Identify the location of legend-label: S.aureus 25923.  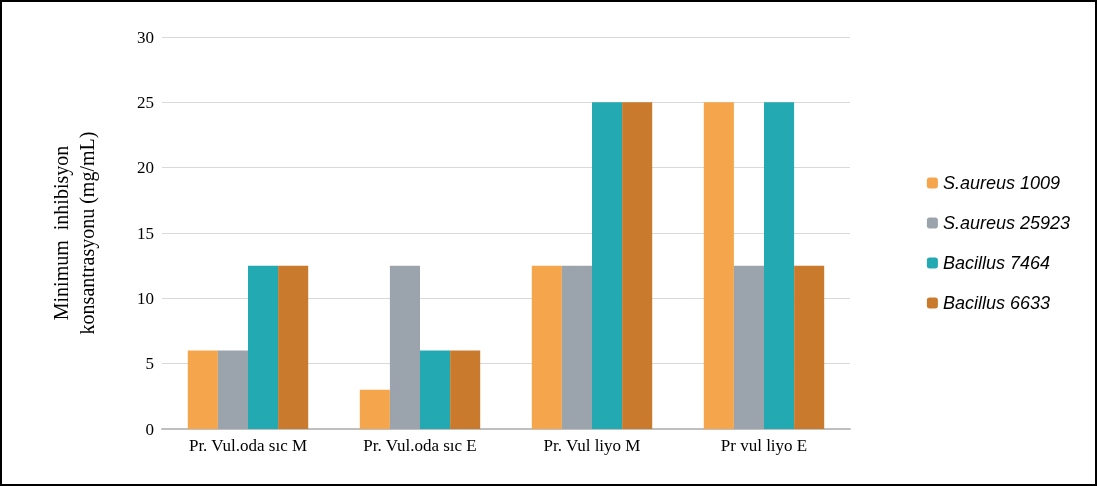
(1006, 223).